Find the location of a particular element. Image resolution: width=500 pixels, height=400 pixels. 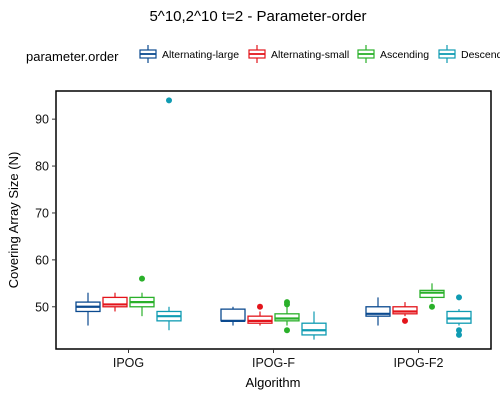

y-tick-label: 60 is located at coordinates (42, 260).